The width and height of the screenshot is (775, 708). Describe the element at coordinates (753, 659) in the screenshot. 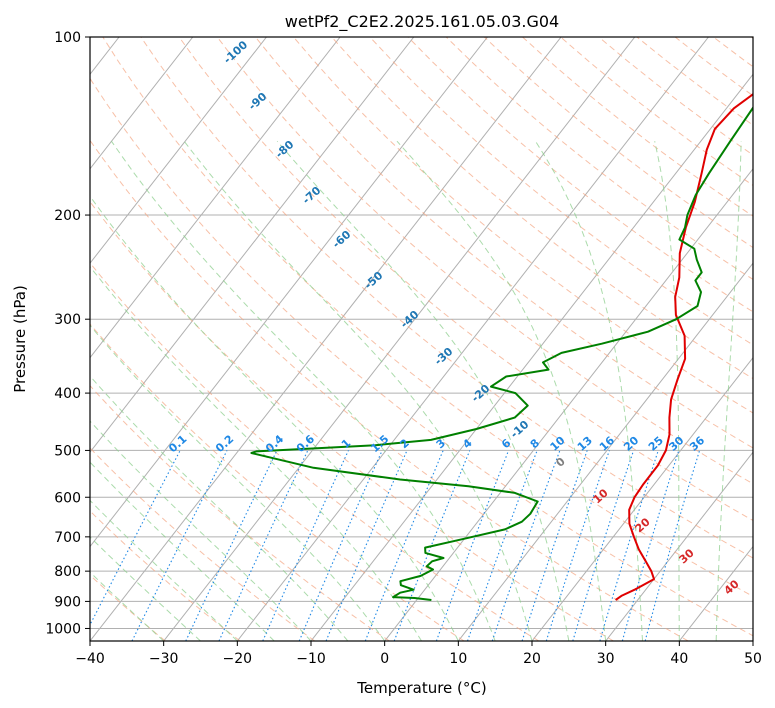

I see `x-tick-label: 50` at that location.